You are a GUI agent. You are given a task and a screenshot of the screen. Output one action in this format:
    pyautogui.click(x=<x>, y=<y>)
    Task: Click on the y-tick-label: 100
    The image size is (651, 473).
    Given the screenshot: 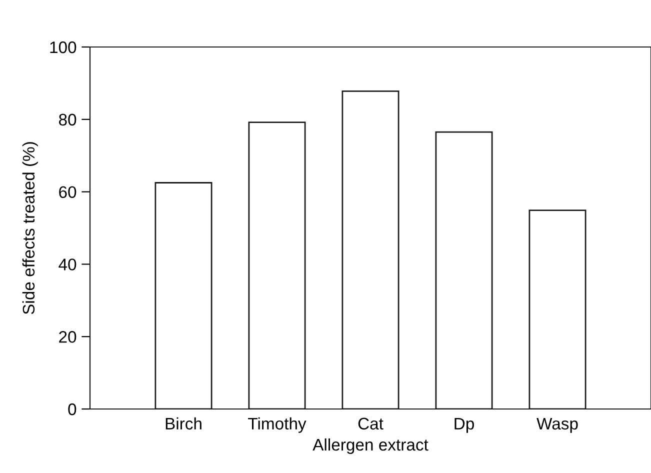 What is the action you would take?
    pyautogui.click(x=63, y=47)
    